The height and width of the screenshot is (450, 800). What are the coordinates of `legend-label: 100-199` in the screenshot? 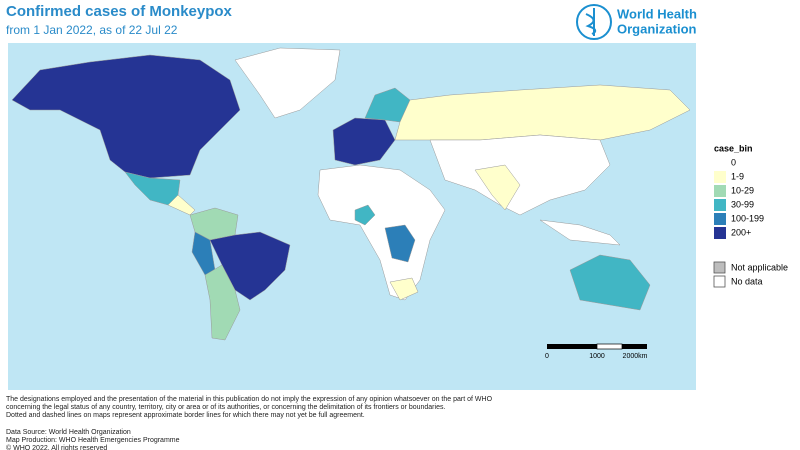 It's located at (747, 218).